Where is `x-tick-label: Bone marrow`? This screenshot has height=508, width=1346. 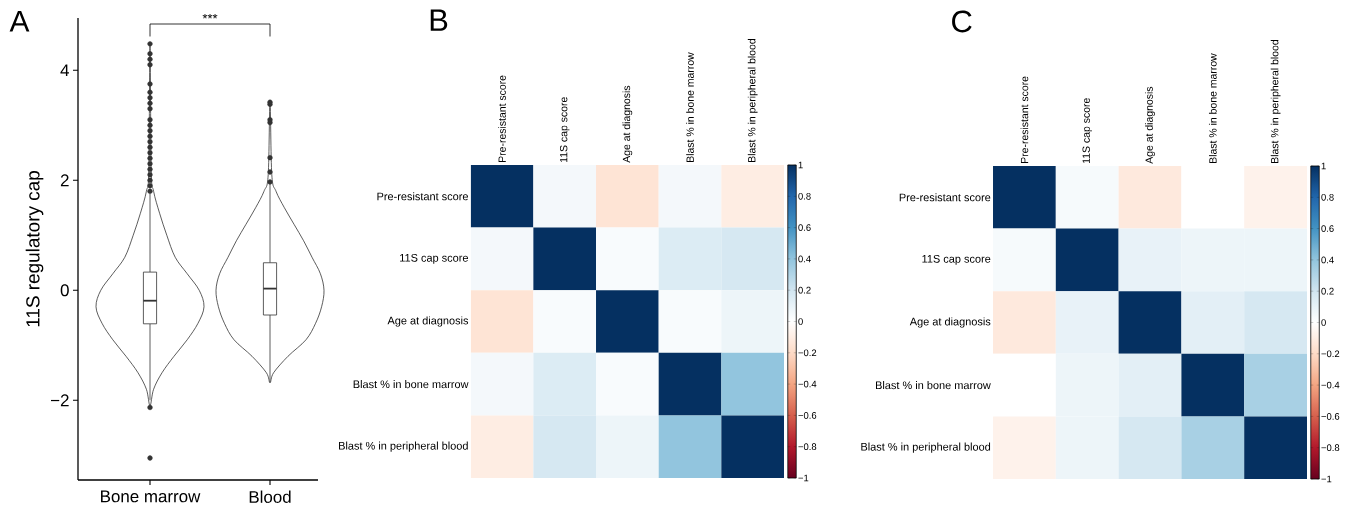 x-tick-label: Bone marrow is located at coordinates (151, 496).